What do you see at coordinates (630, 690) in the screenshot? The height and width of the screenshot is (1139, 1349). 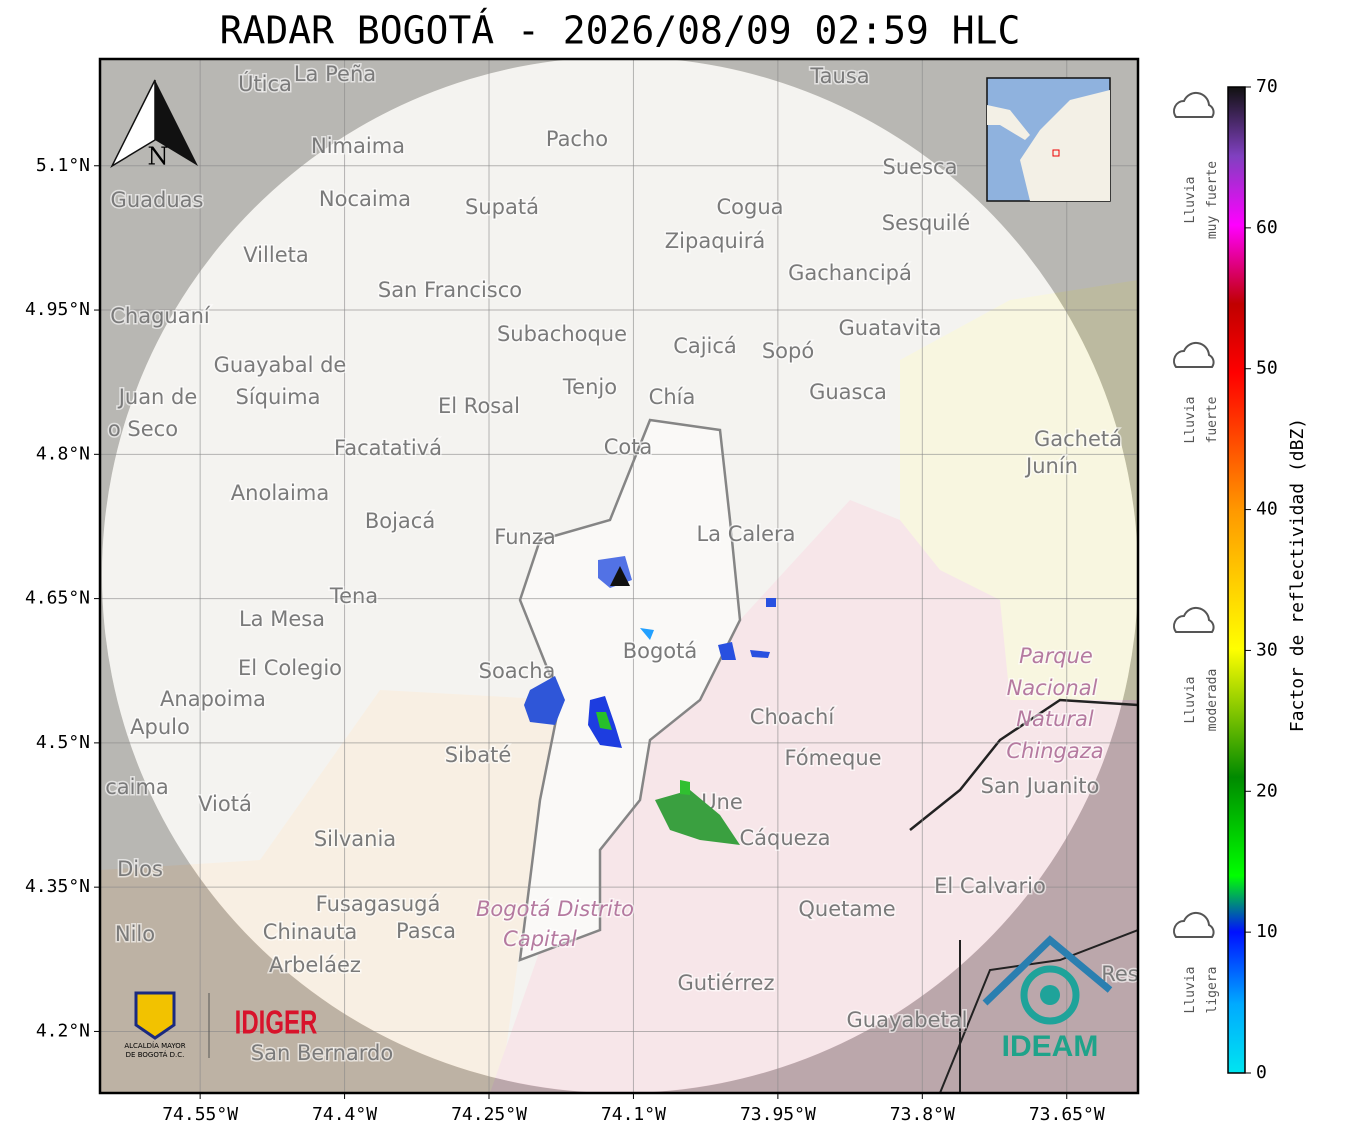 I see `bogota-boundary` at bounding box center [630, 690].